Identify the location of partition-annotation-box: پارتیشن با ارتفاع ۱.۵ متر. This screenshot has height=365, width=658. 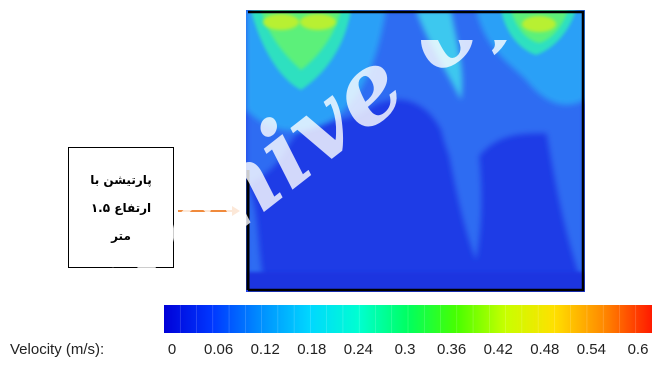
(121, 207).